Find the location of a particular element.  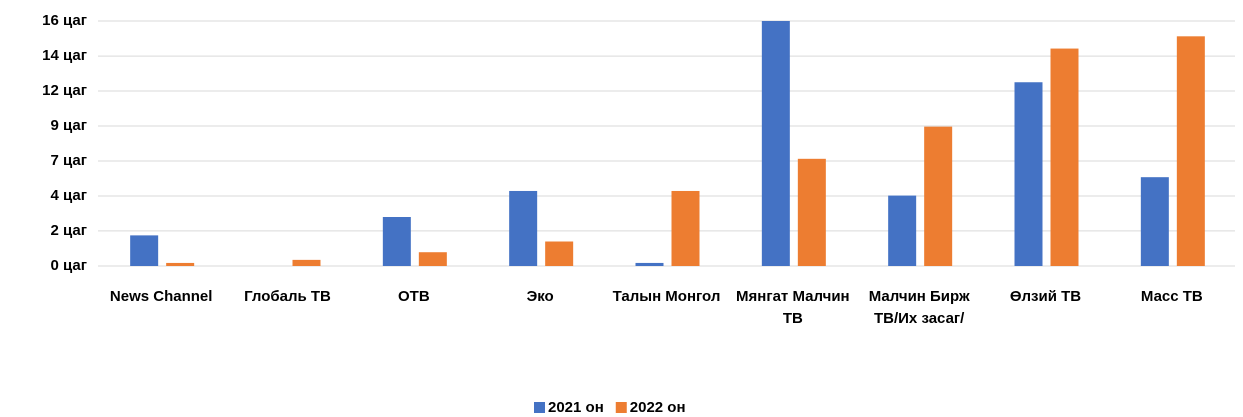

x-tick-label: News Channel is located at coordinates (161, 296).